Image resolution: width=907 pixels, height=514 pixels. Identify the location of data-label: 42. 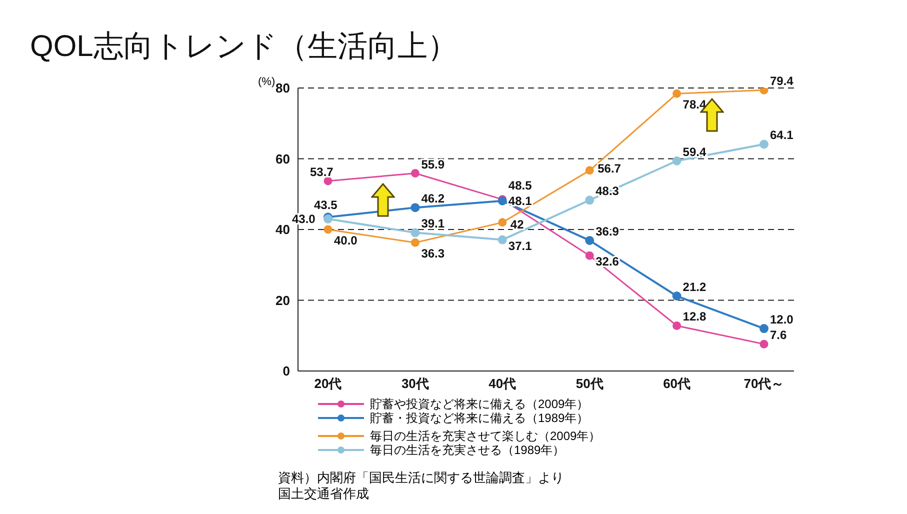
(517, 224).